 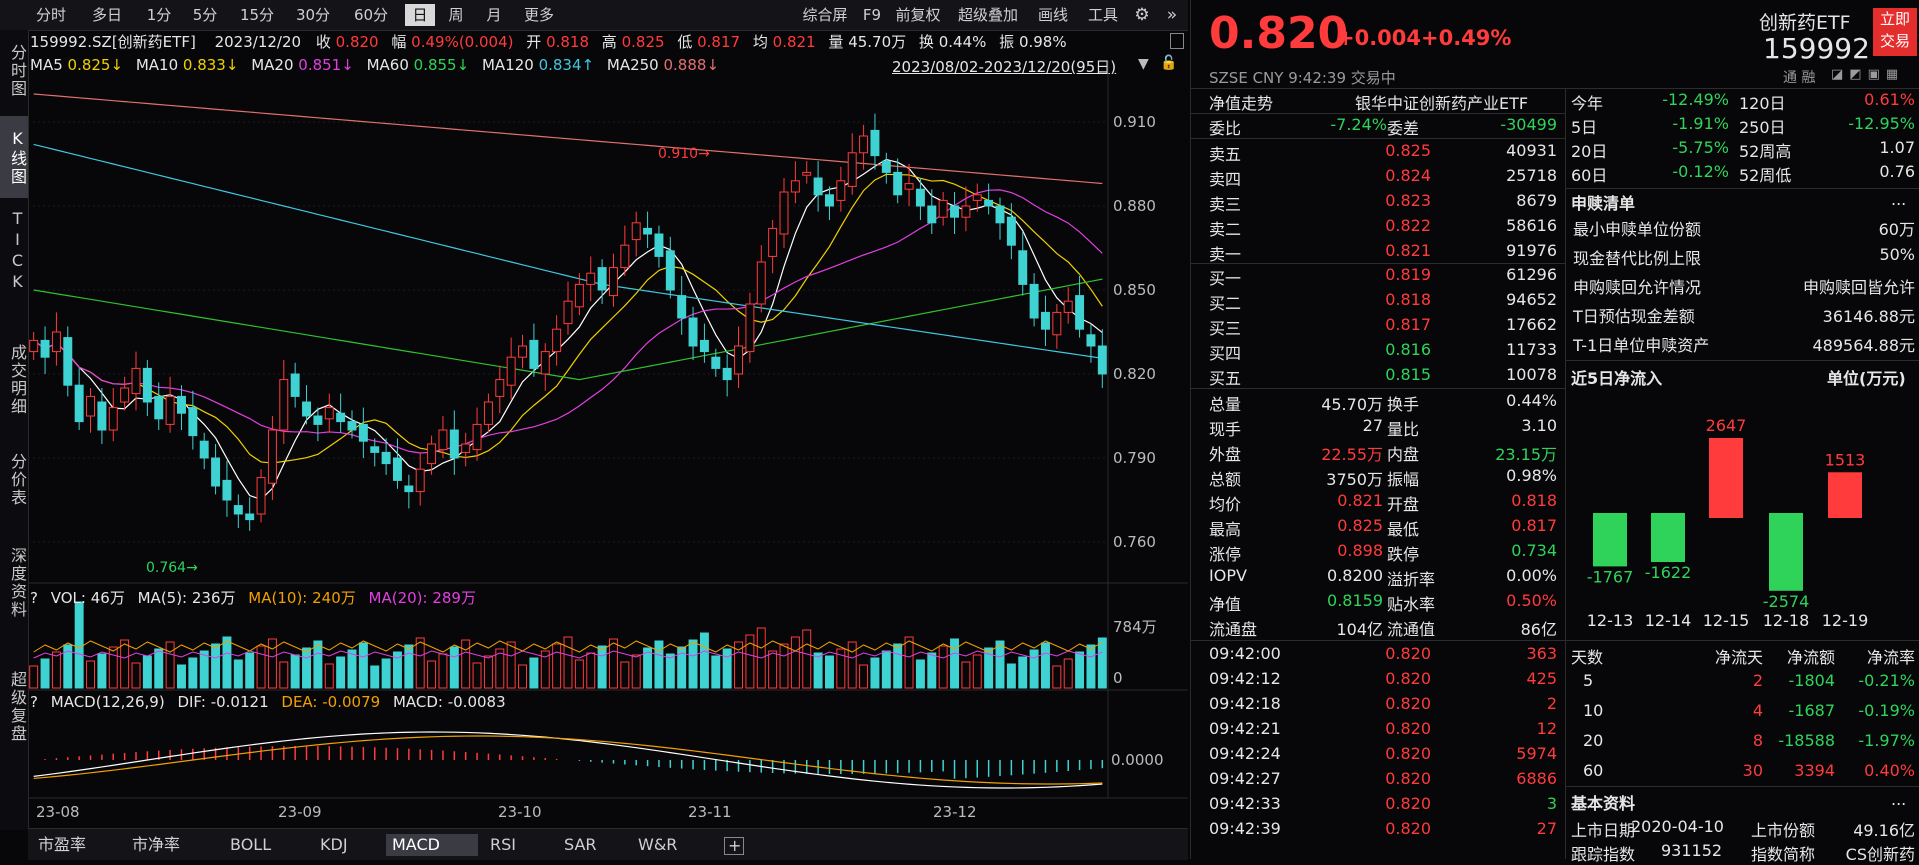 What do you see at coordinates (494, 15) in the screenshot?
I see `tab-monthly: 月` at bounding box center [494, 15].